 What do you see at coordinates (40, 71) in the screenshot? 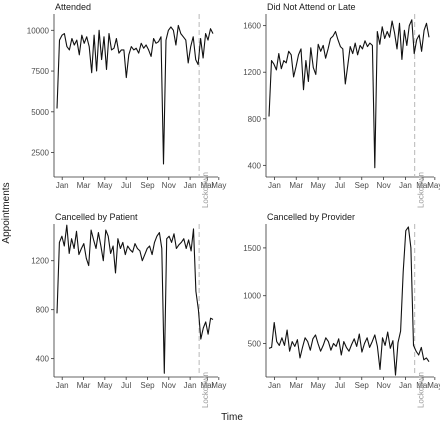
I see `y-tick-label: 7500` at bounding box center [40, 71].